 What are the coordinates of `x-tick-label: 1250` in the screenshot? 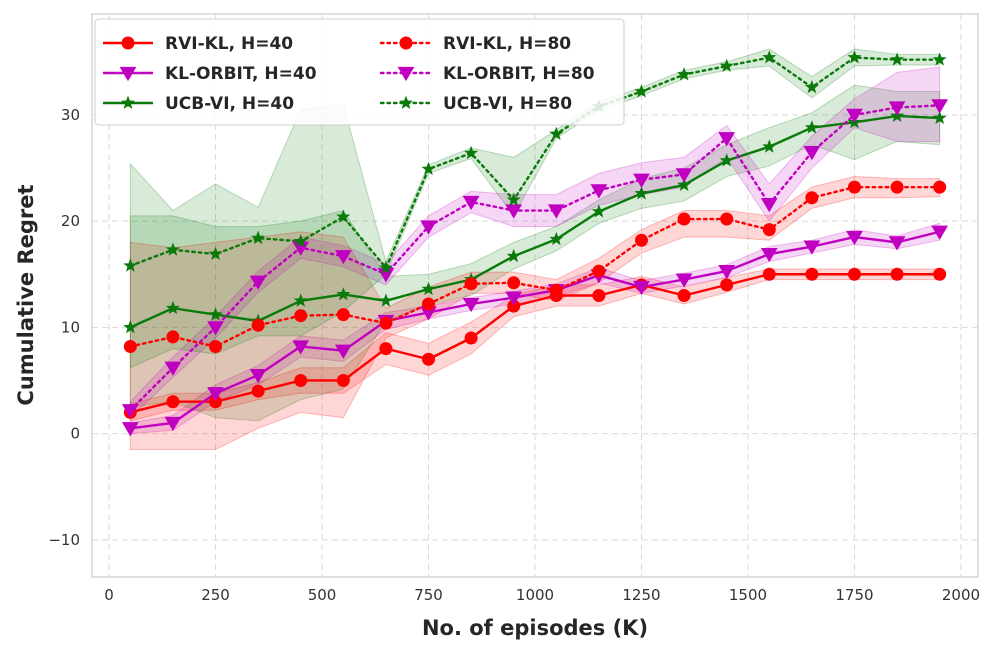 It's located at (641, 595).